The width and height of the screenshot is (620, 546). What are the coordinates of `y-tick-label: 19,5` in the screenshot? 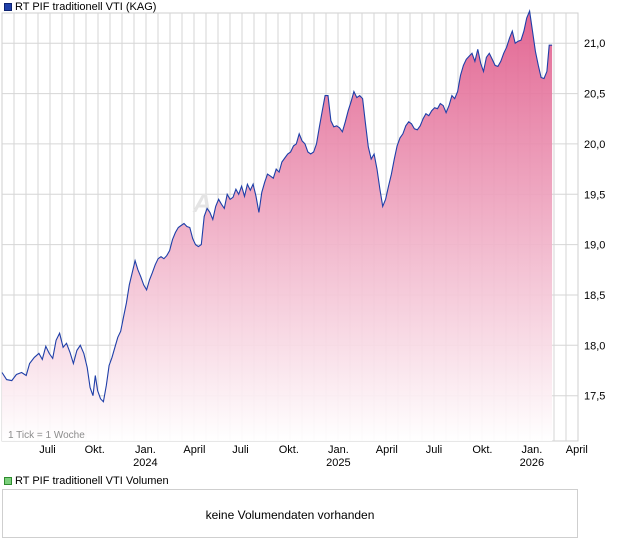 It's located at (594, 195).